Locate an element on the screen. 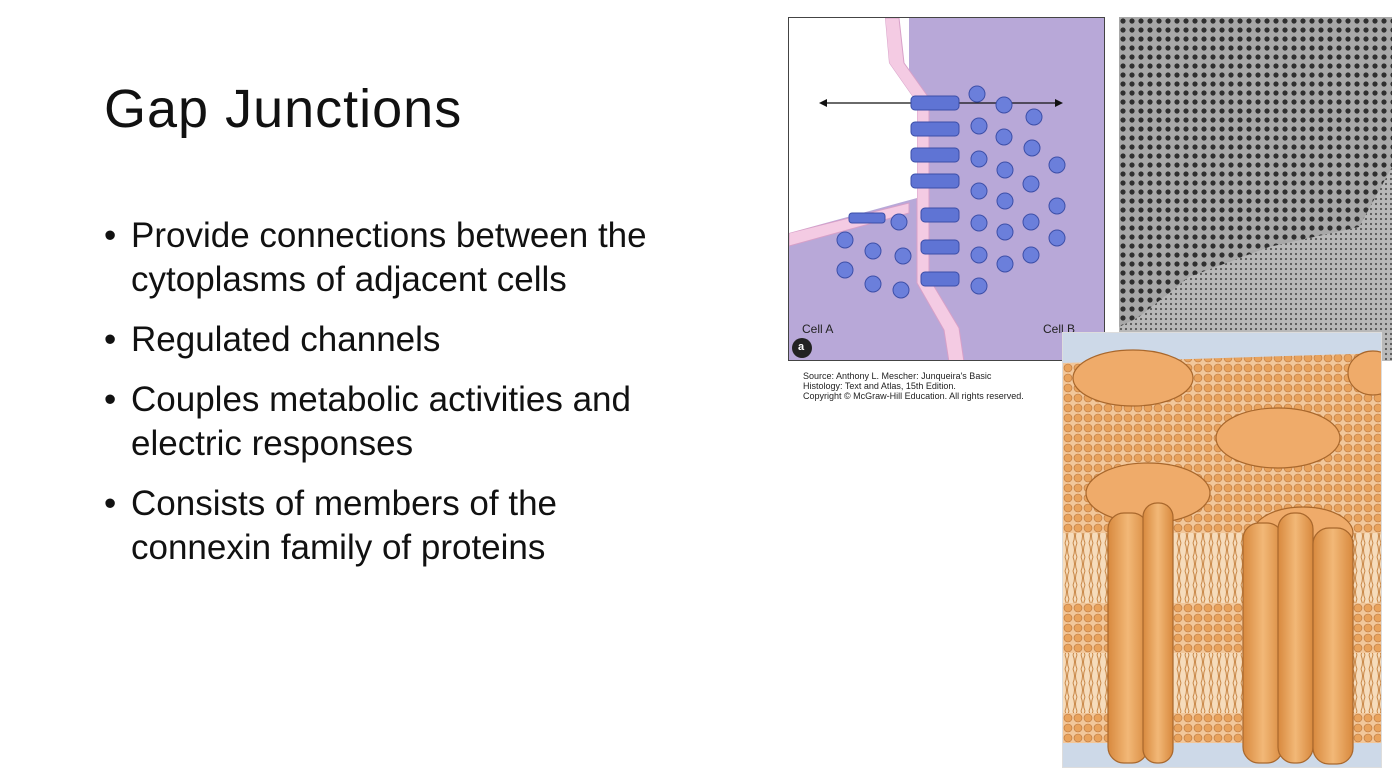 This screenshot has width=1392, height=780. electron-micrograph is located at coordinates (1255, 189).